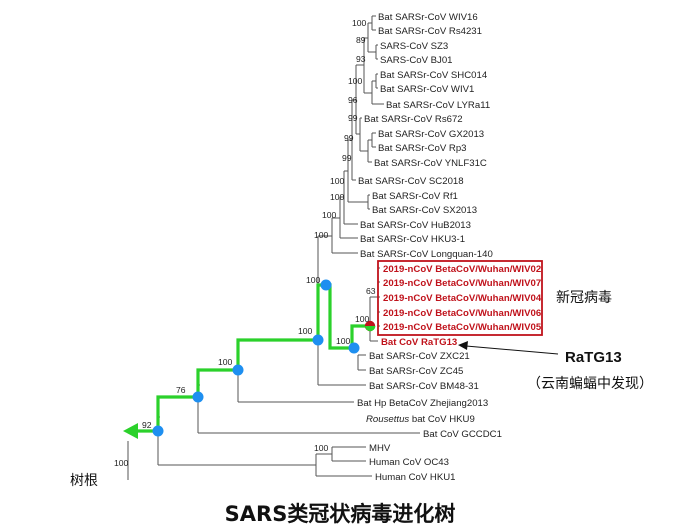 The width and height of the screenshot is (680, 532). I want to click on leaf-label: MHV, so click(380, 448).